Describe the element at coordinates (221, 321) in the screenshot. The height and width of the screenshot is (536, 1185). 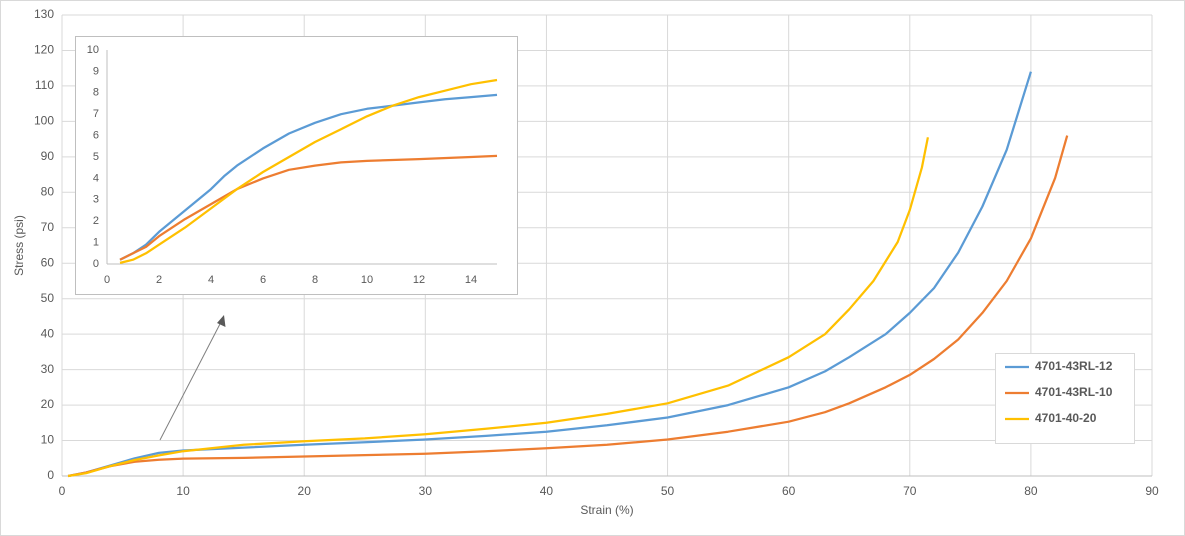
I see `arrow-head` at that location.